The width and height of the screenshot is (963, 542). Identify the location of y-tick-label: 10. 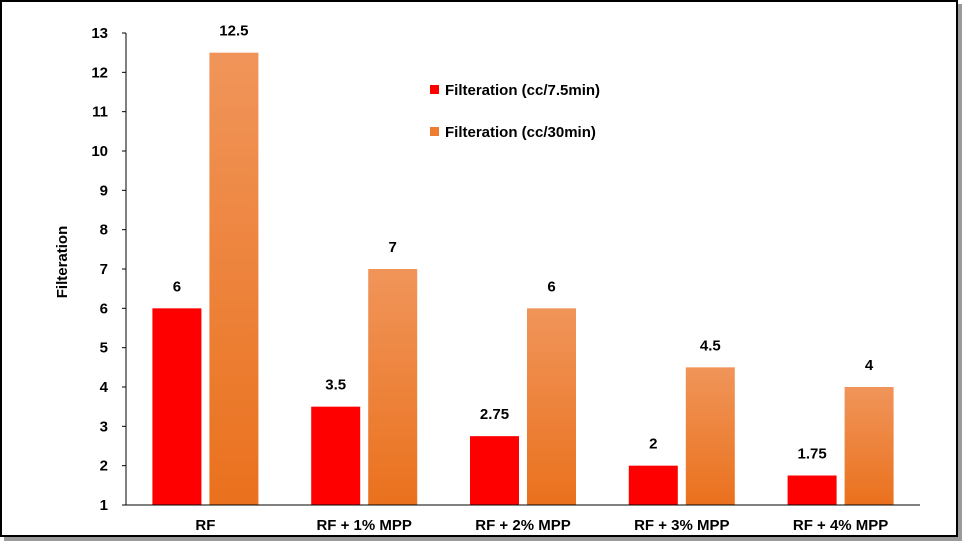
(99, 151).